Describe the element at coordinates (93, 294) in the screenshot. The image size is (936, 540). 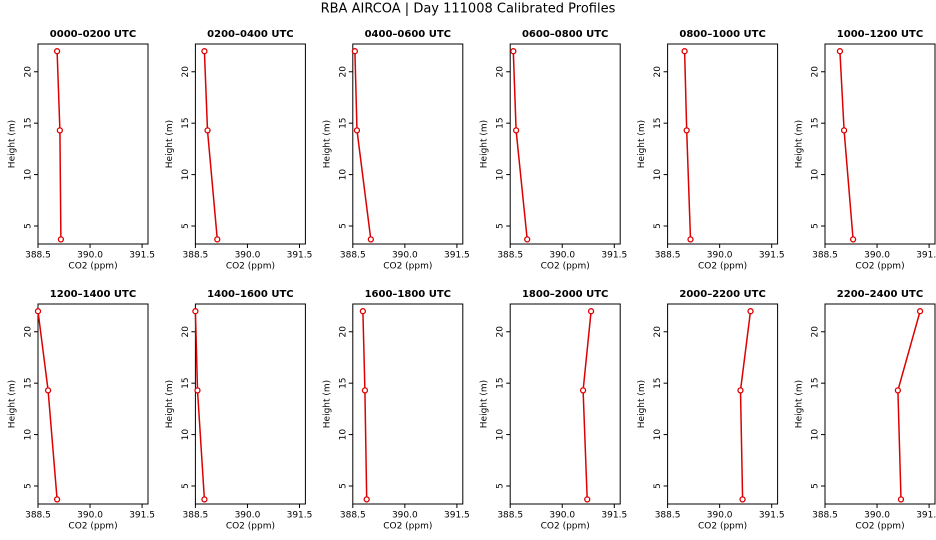
I see `panel-title: 1200–1400 UTC` at that location.